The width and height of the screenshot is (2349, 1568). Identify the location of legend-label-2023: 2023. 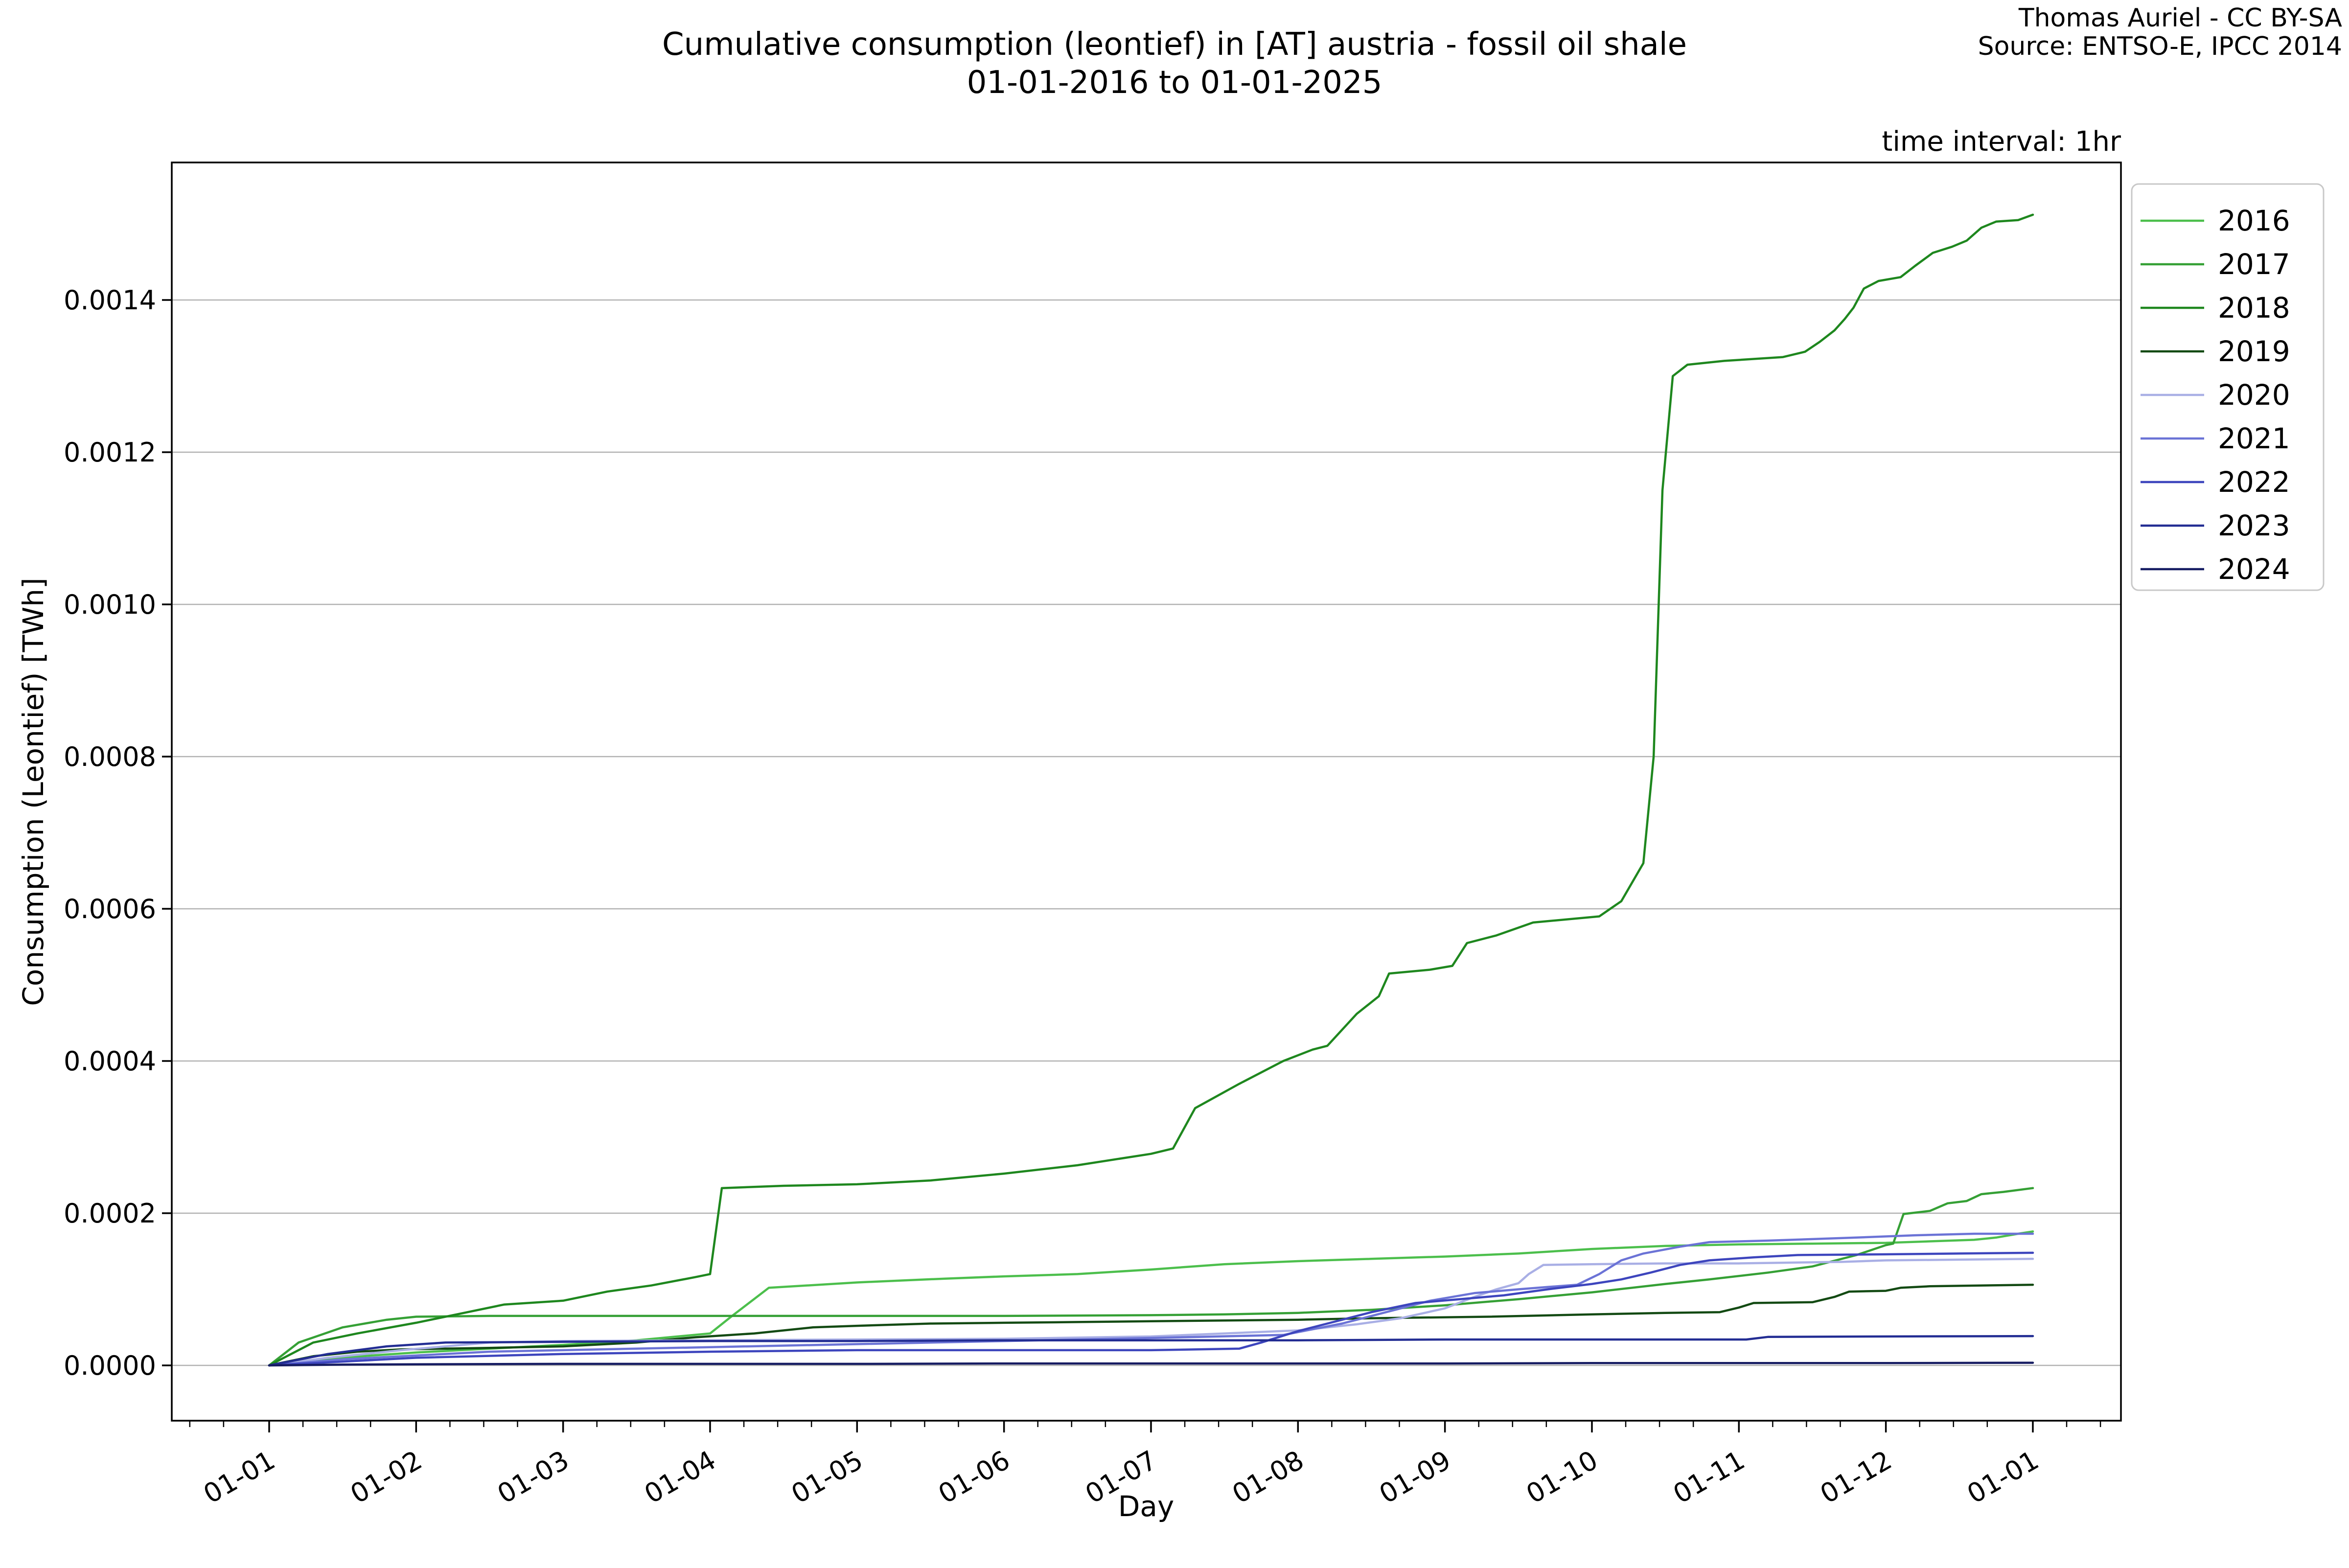
(2254, 525).